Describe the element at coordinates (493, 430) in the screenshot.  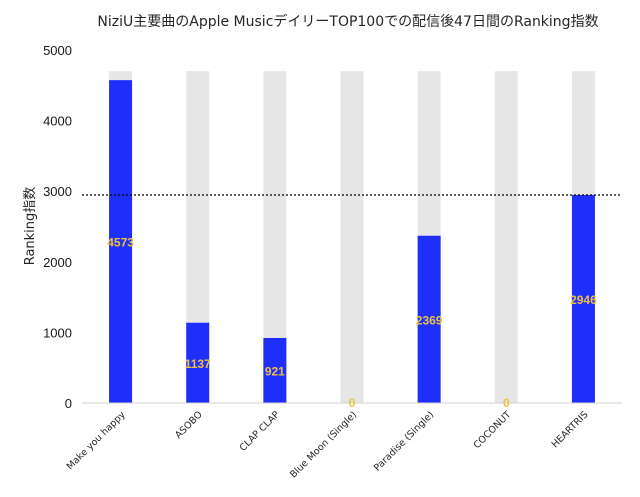
I see `x-tick-label: COCONUT` at that location.